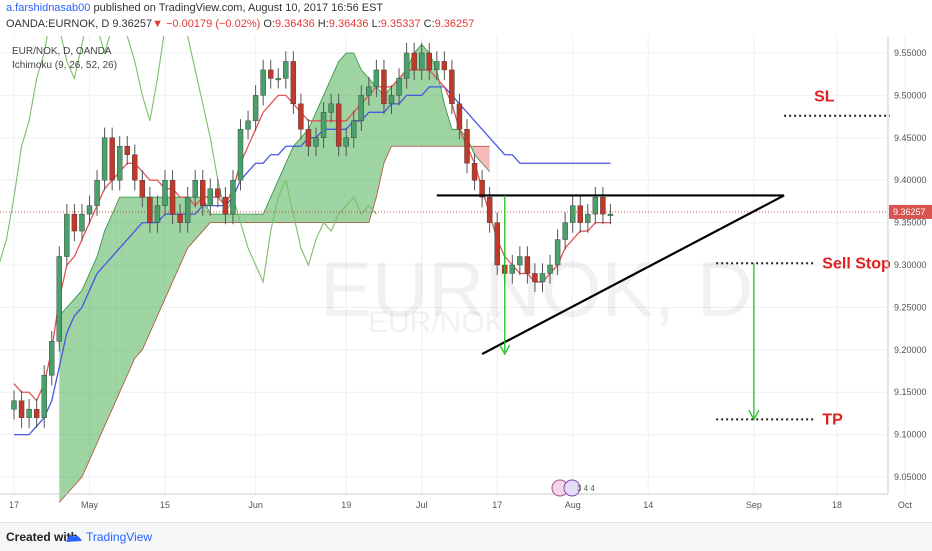  Describe the element at coordinates (346, 505) in the screenshot. I see `x-tick-label: 19` at that location.